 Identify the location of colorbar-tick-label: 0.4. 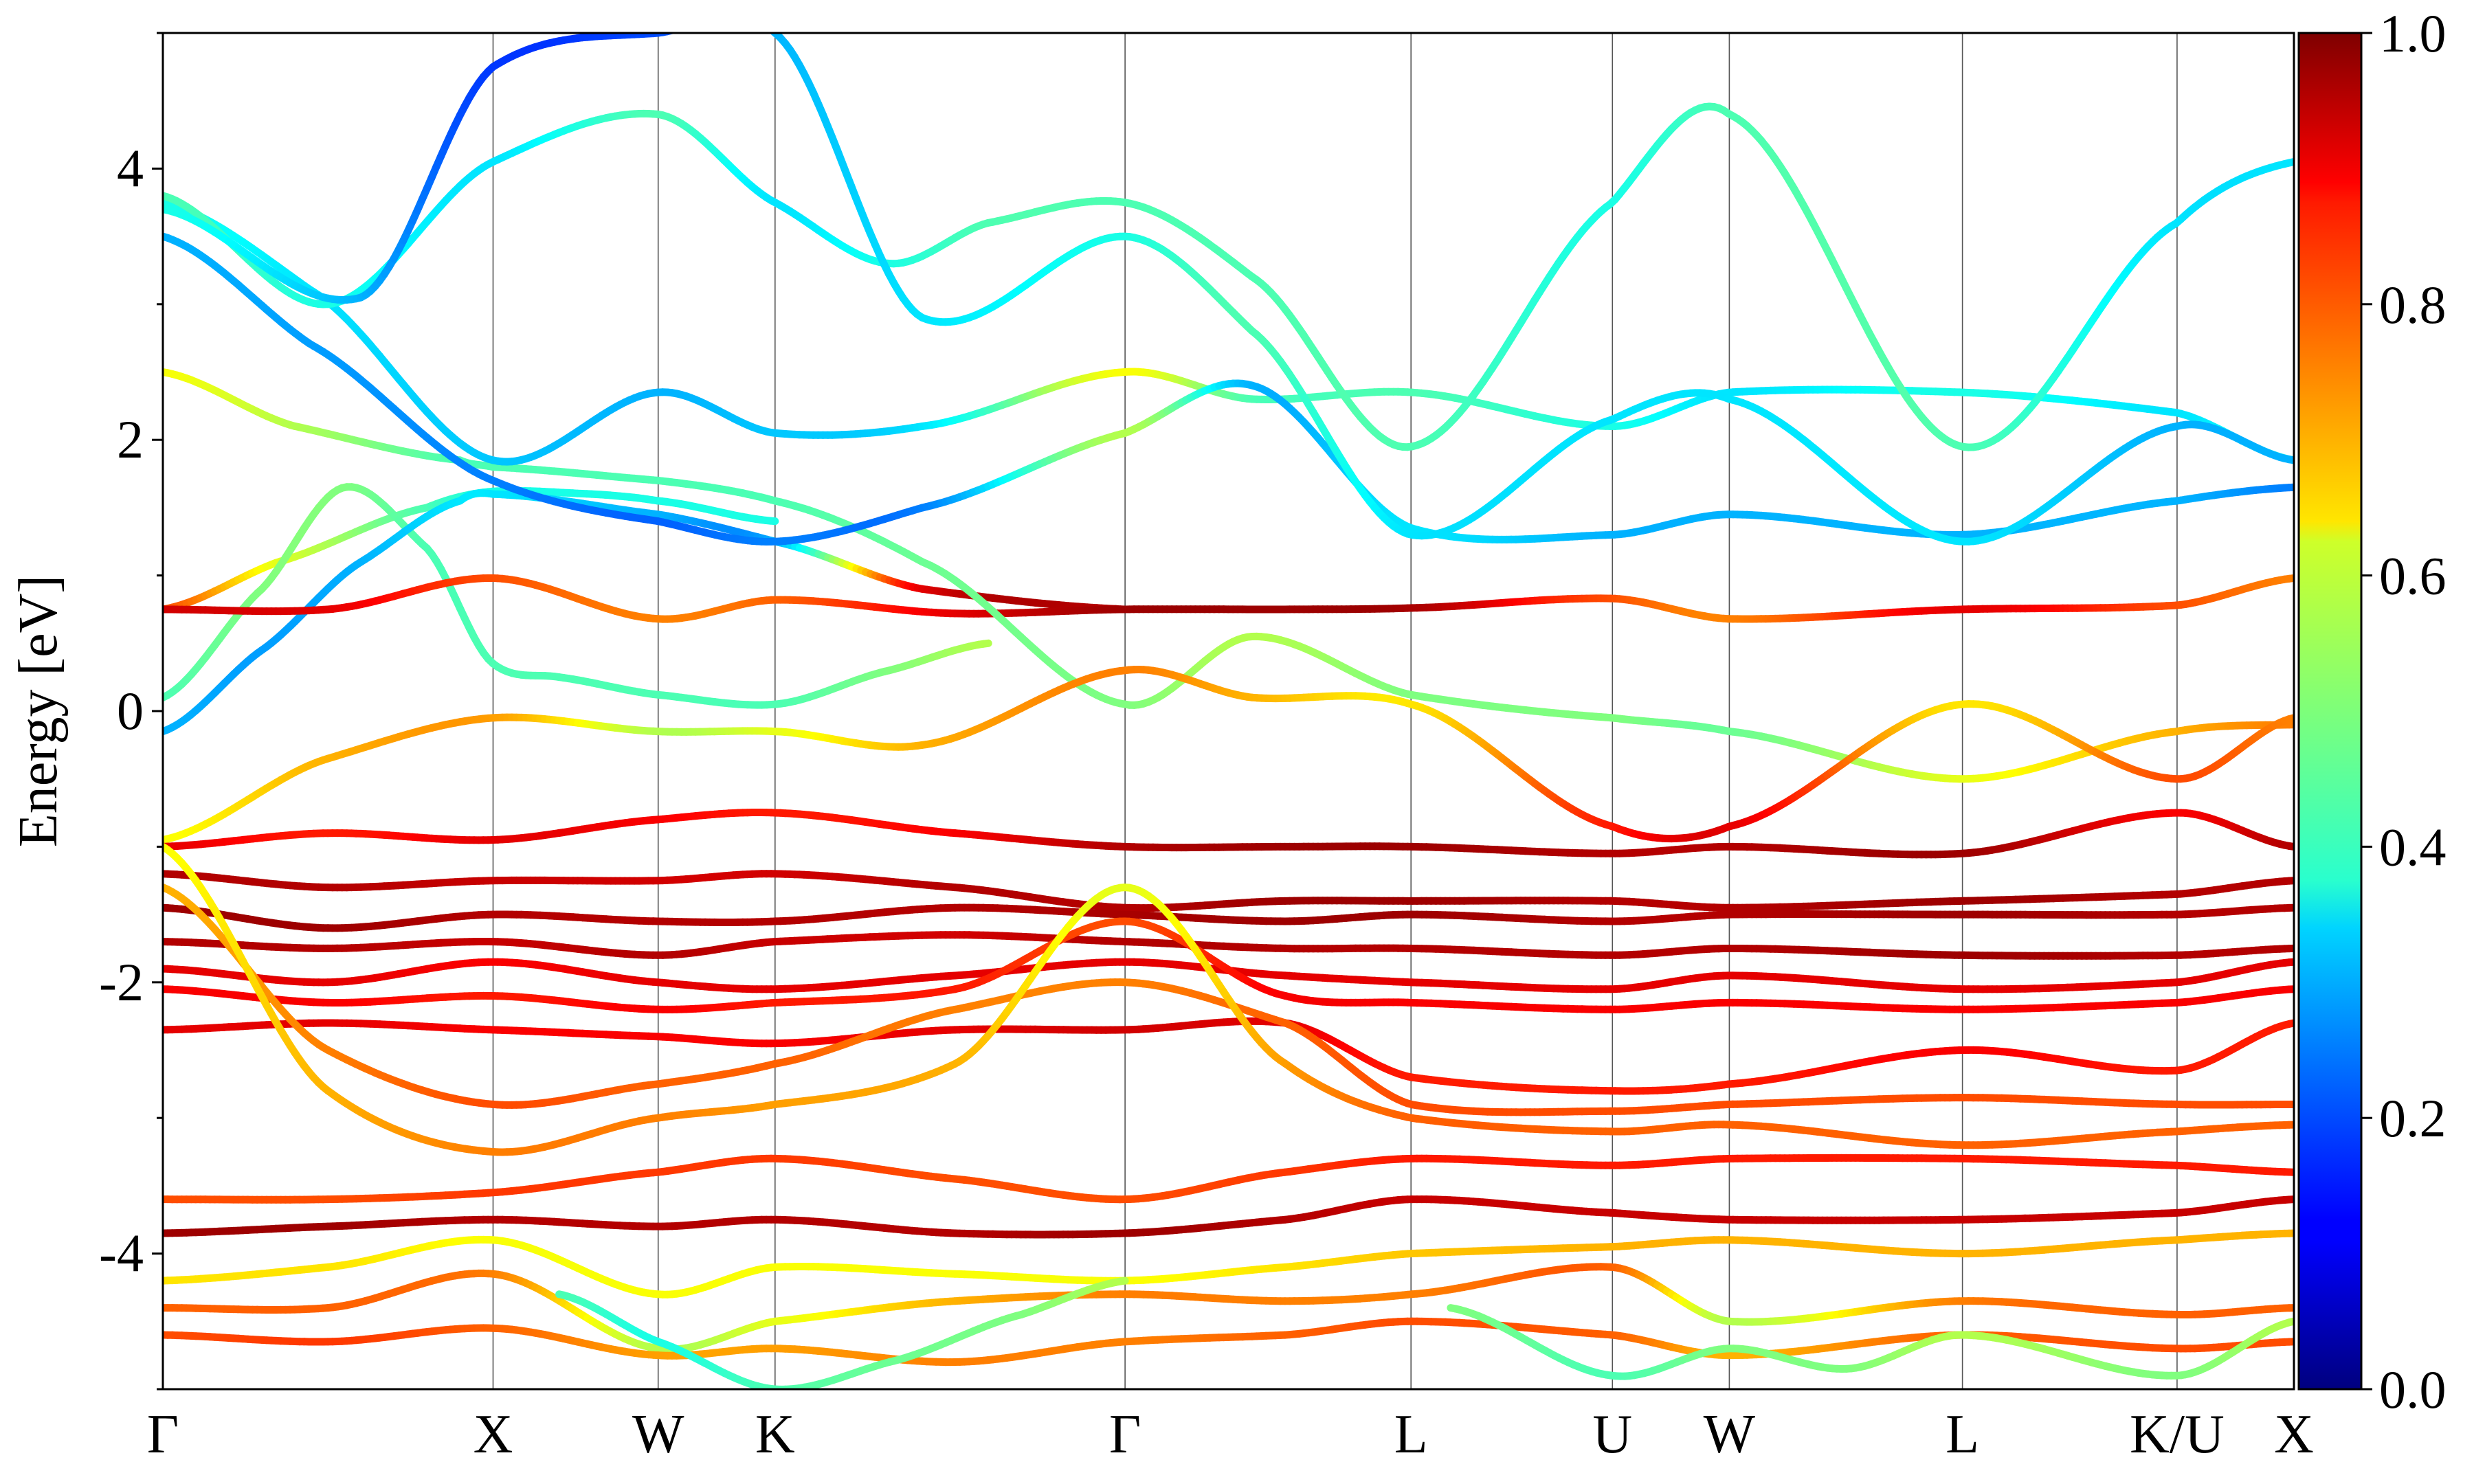
(2413, 847).